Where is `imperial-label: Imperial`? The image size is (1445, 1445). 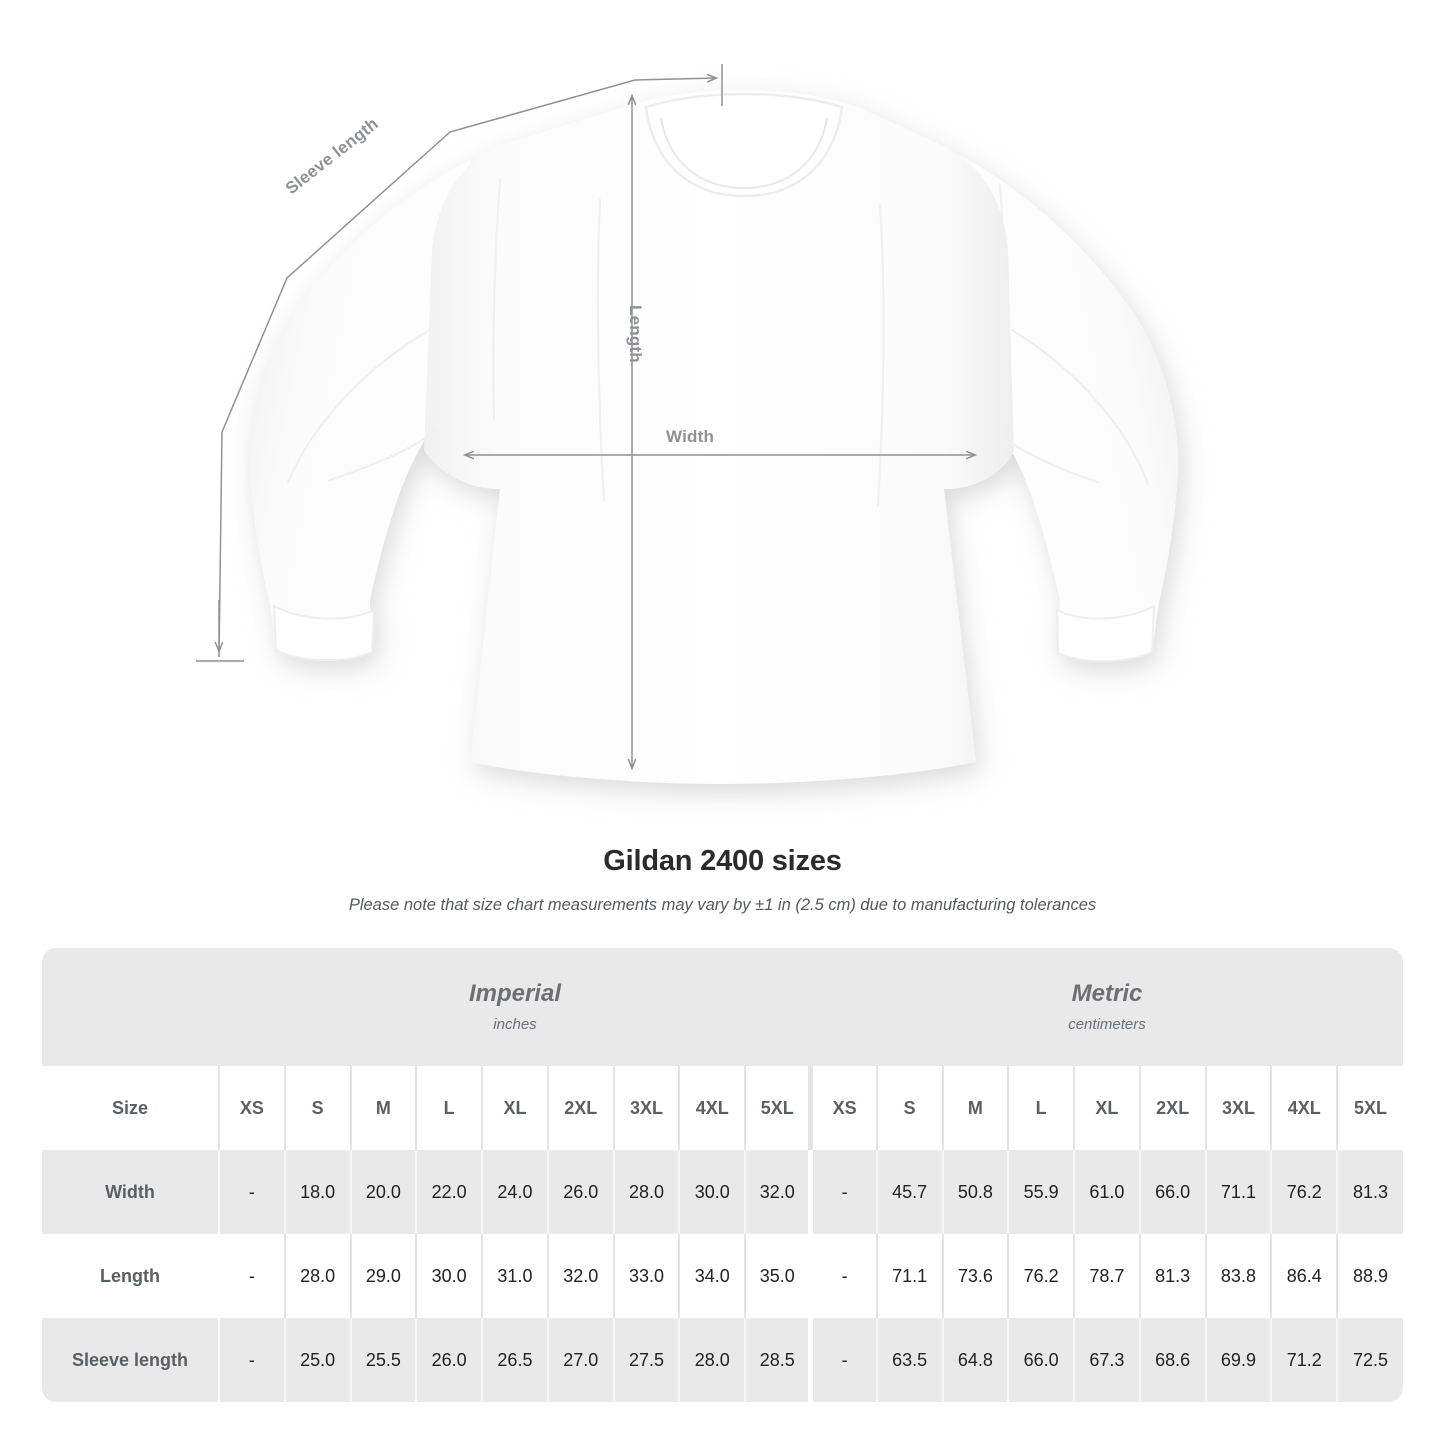
imperial-label: Imperial is located at coordinates (514, 993).